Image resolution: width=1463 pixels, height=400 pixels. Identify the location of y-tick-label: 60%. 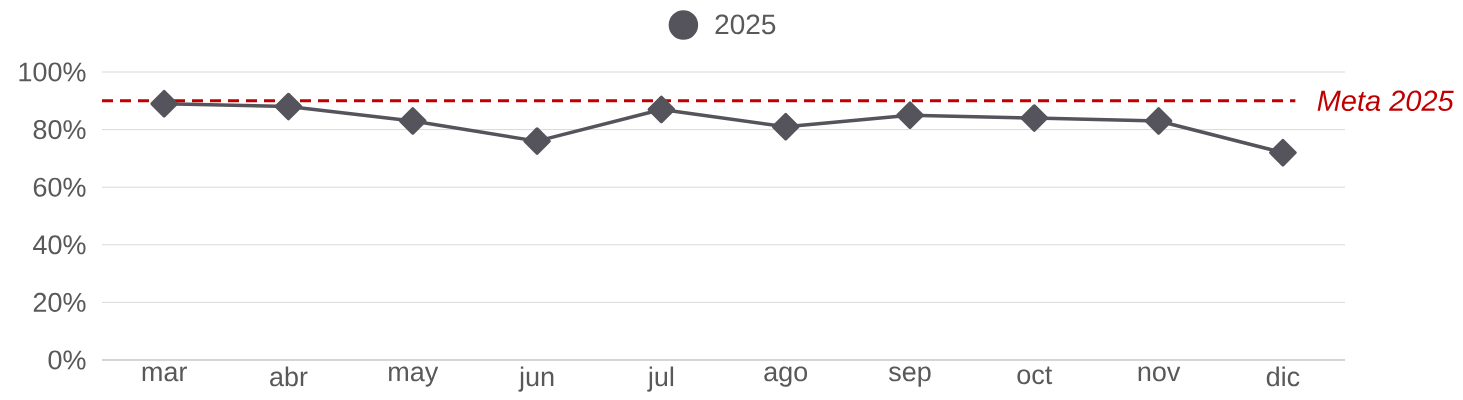
(59, 187).